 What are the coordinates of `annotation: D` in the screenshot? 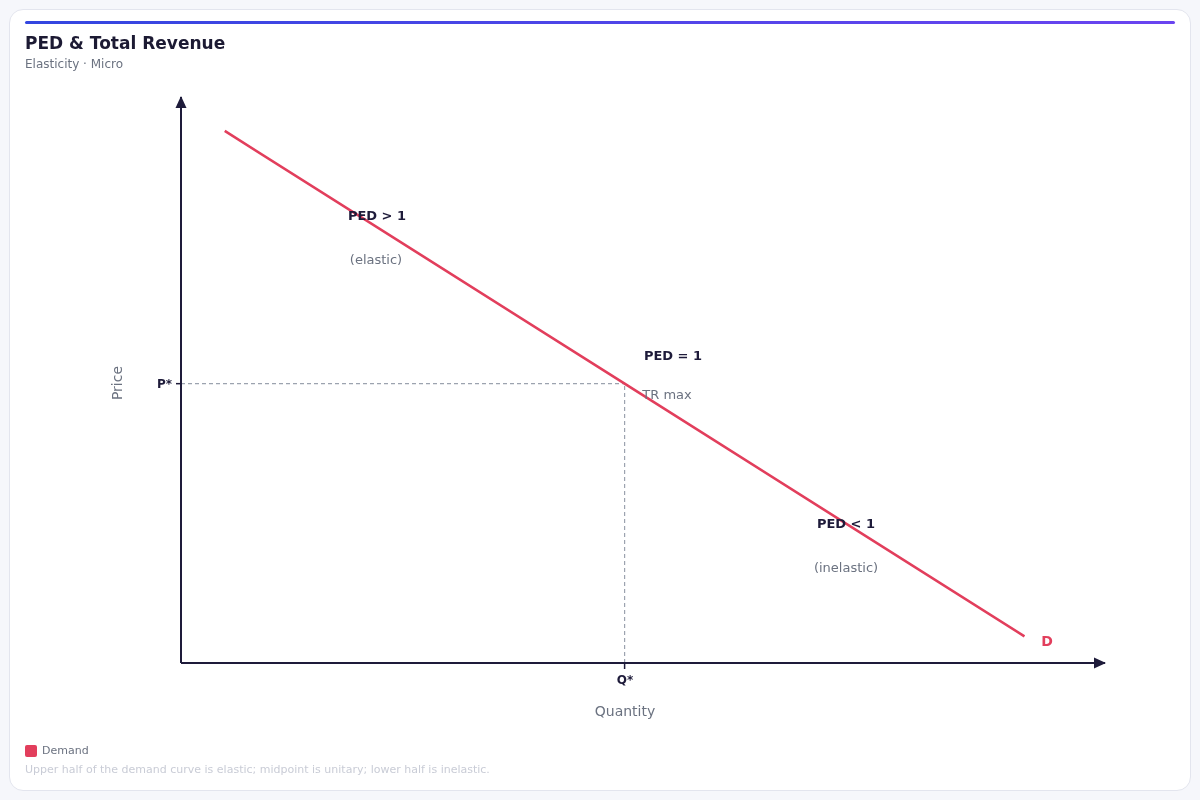 It's located at (1047, 641).